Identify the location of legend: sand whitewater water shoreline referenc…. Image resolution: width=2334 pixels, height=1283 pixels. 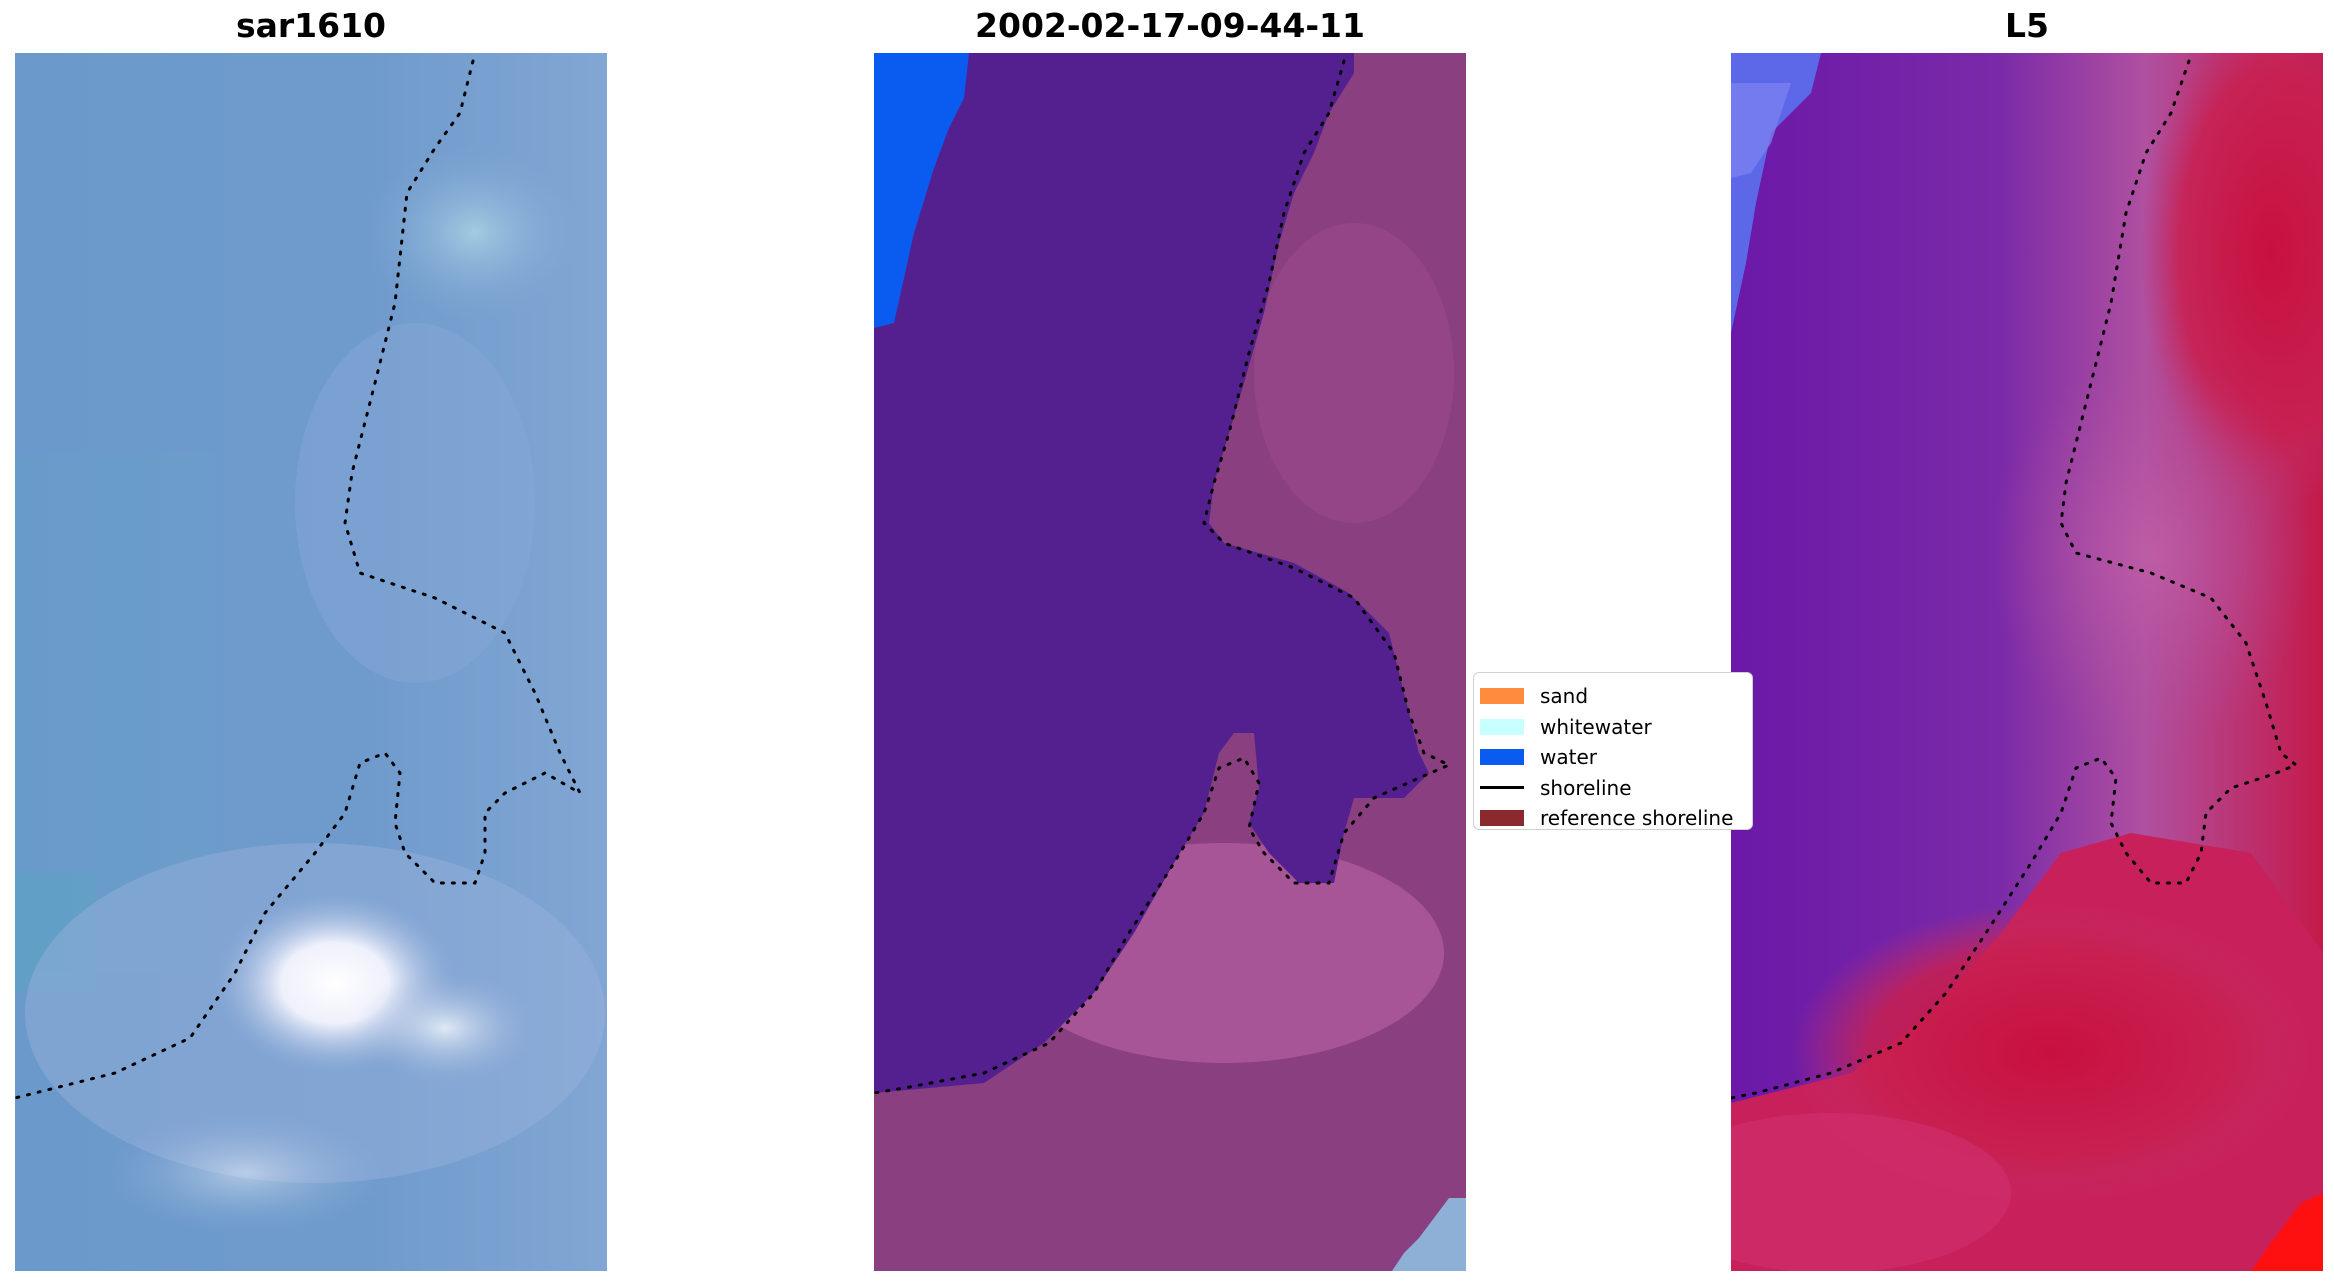
(1613, 751).